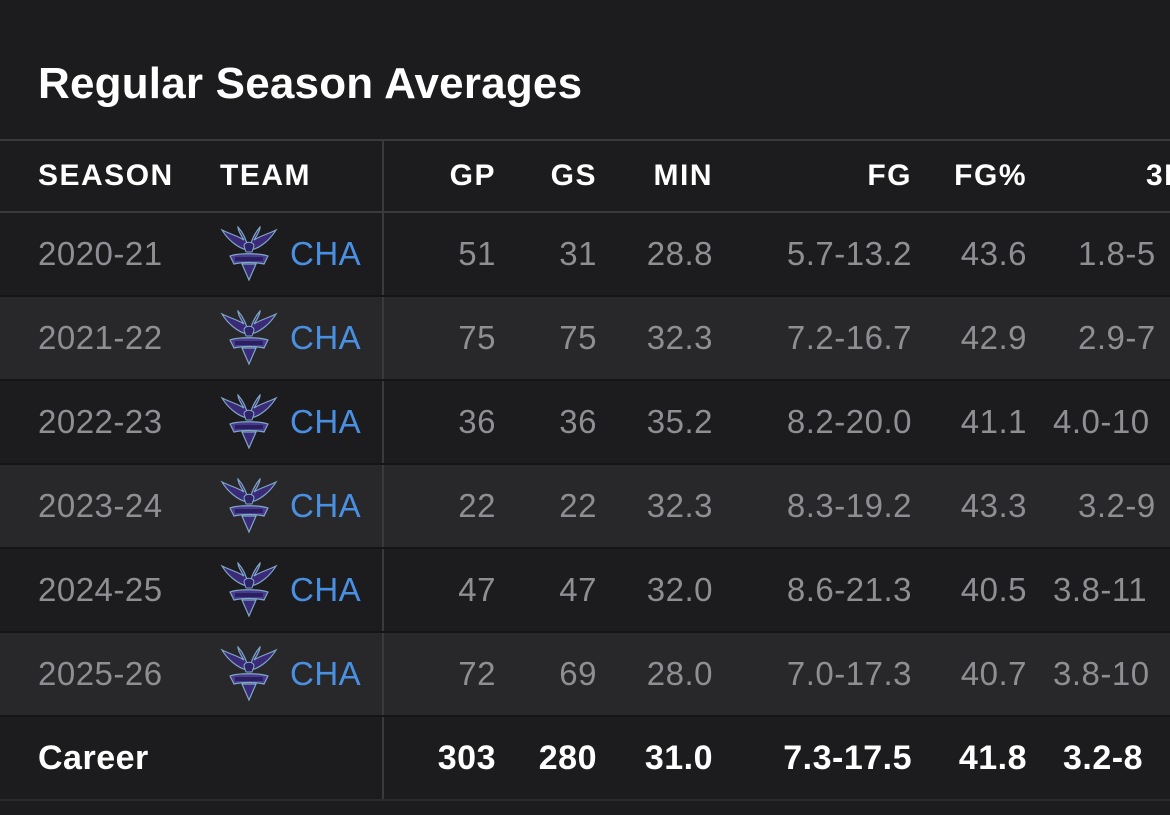  Describe the element at coordinates (310, 83) in the screenshot. I see `section-title: Regular Season Averages` at that location.